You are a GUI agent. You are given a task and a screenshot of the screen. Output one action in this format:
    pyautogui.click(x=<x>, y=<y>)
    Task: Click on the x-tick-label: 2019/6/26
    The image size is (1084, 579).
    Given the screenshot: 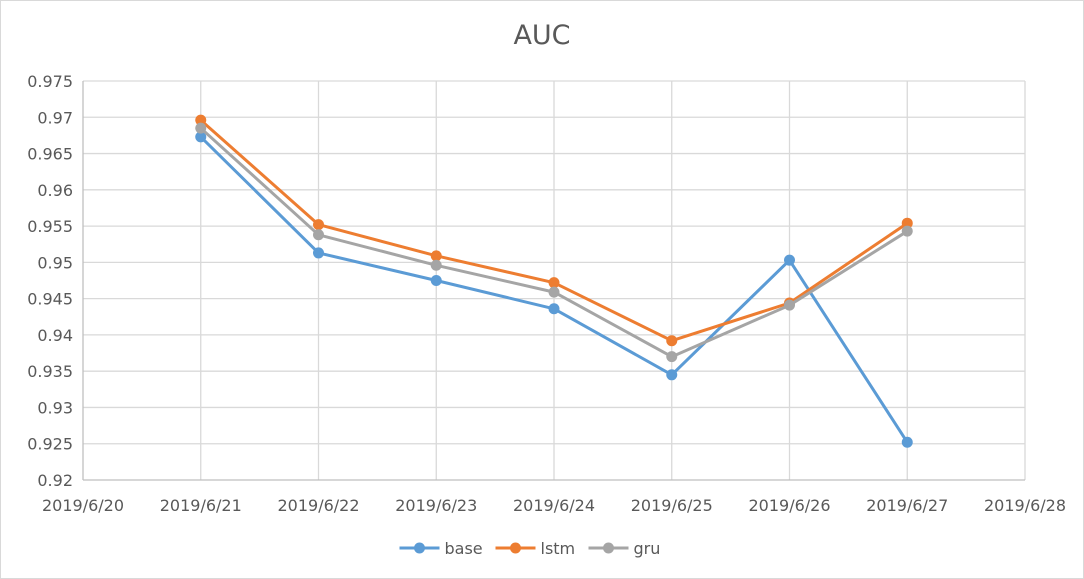 What is the action you would take?
    pyautogui.click(x=789, y=505)
    